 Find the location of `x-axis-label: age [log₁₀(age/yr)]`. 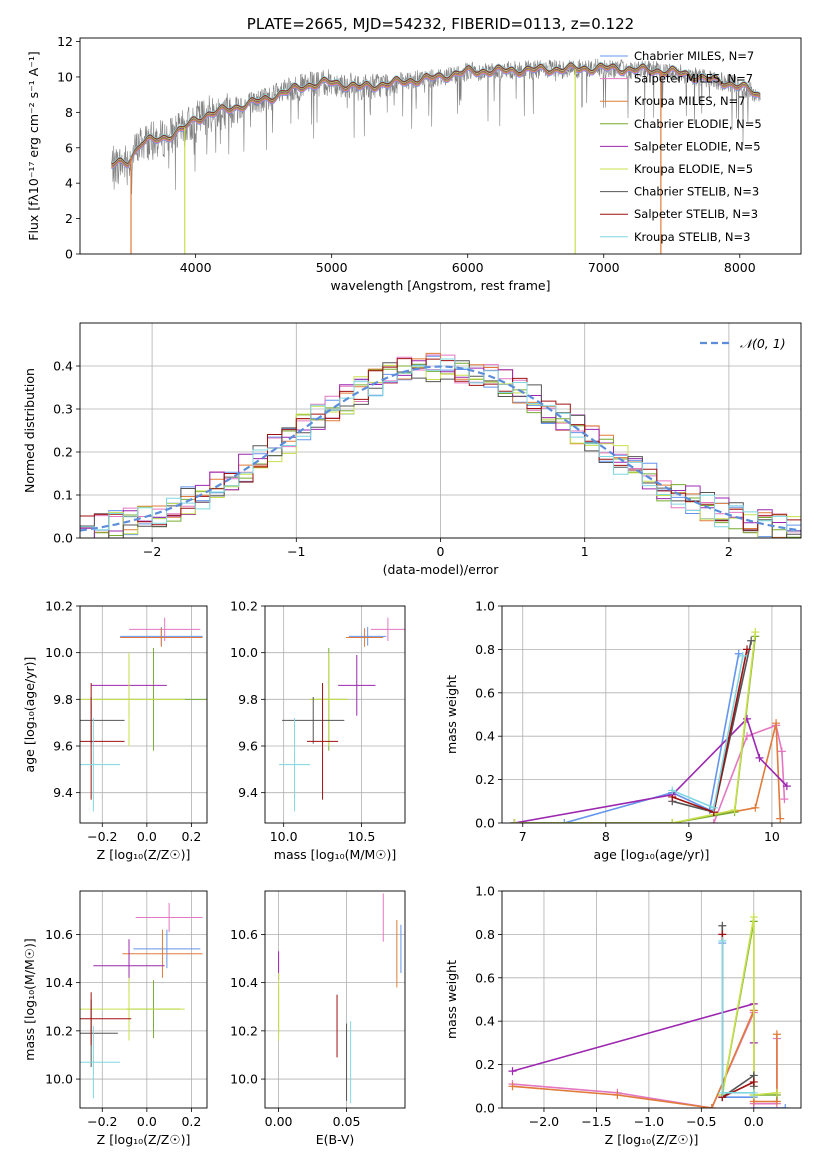

x-axis-label: age [log₁₀(age/yr)] is located at coordinates (652, 854).